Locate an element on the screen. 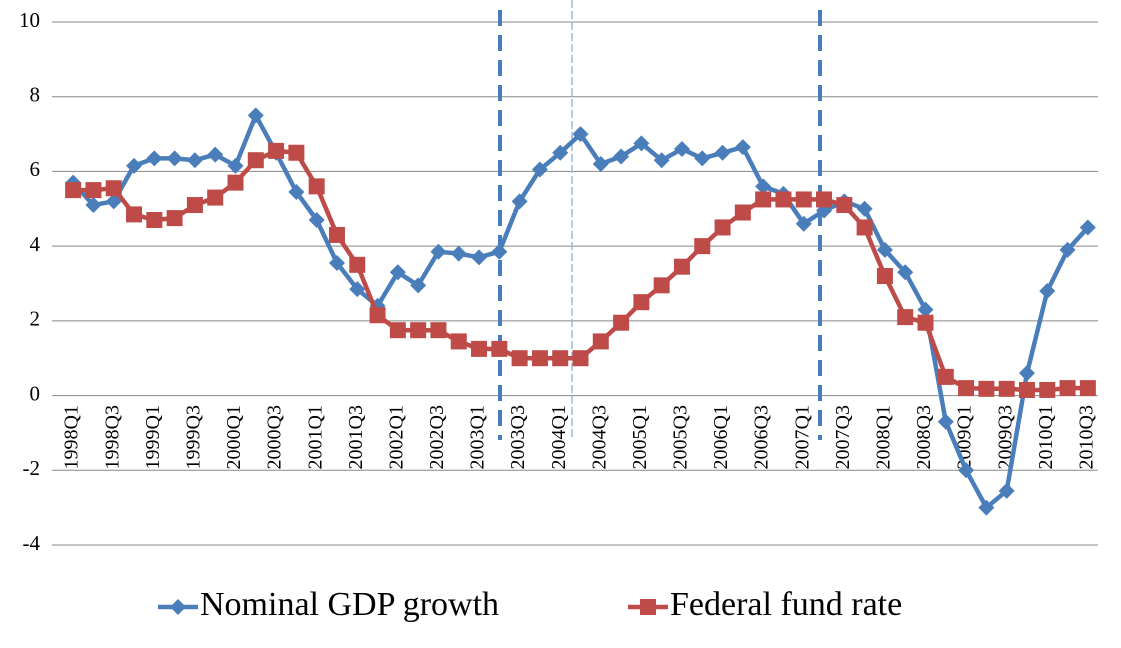 This screenshot has height=648, width=1121. x-tick-label: 2006Q3 is located at coordinates (762, 437).